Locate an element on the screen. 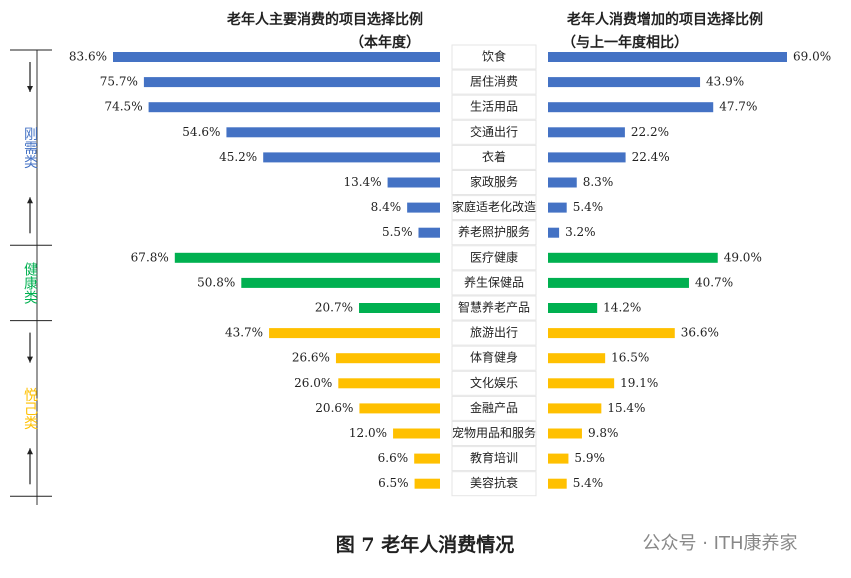  value-label: 26.0% is located at coordinates (313, 383).